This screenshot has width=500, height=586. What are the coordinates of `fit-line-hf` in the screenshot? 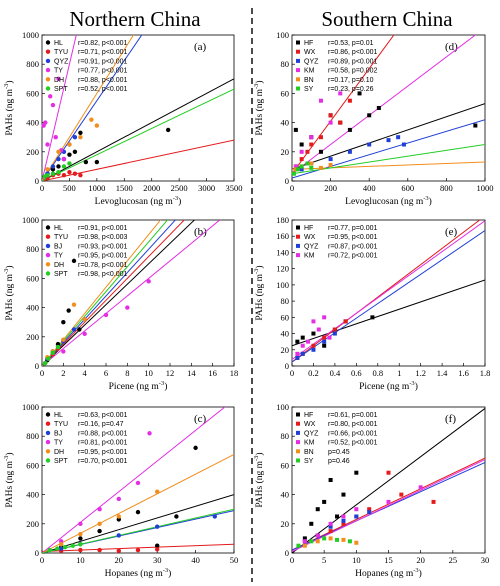 It's located at (388, 480).